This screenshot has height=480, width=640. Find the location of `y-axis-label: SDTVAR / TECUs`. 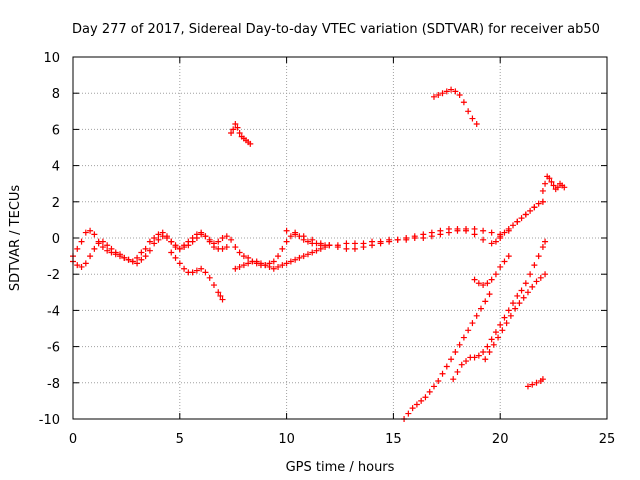

y-axis-label: SDTVAR / TECUs is located at coordinates (15, 238).